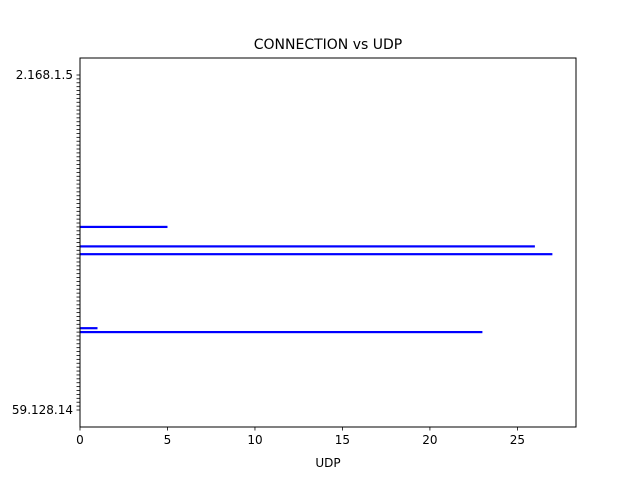  Describe the element at coordinates (328, 45) in the screenshot. I see `chart-title: CONNECTION vs UDP` at that location.